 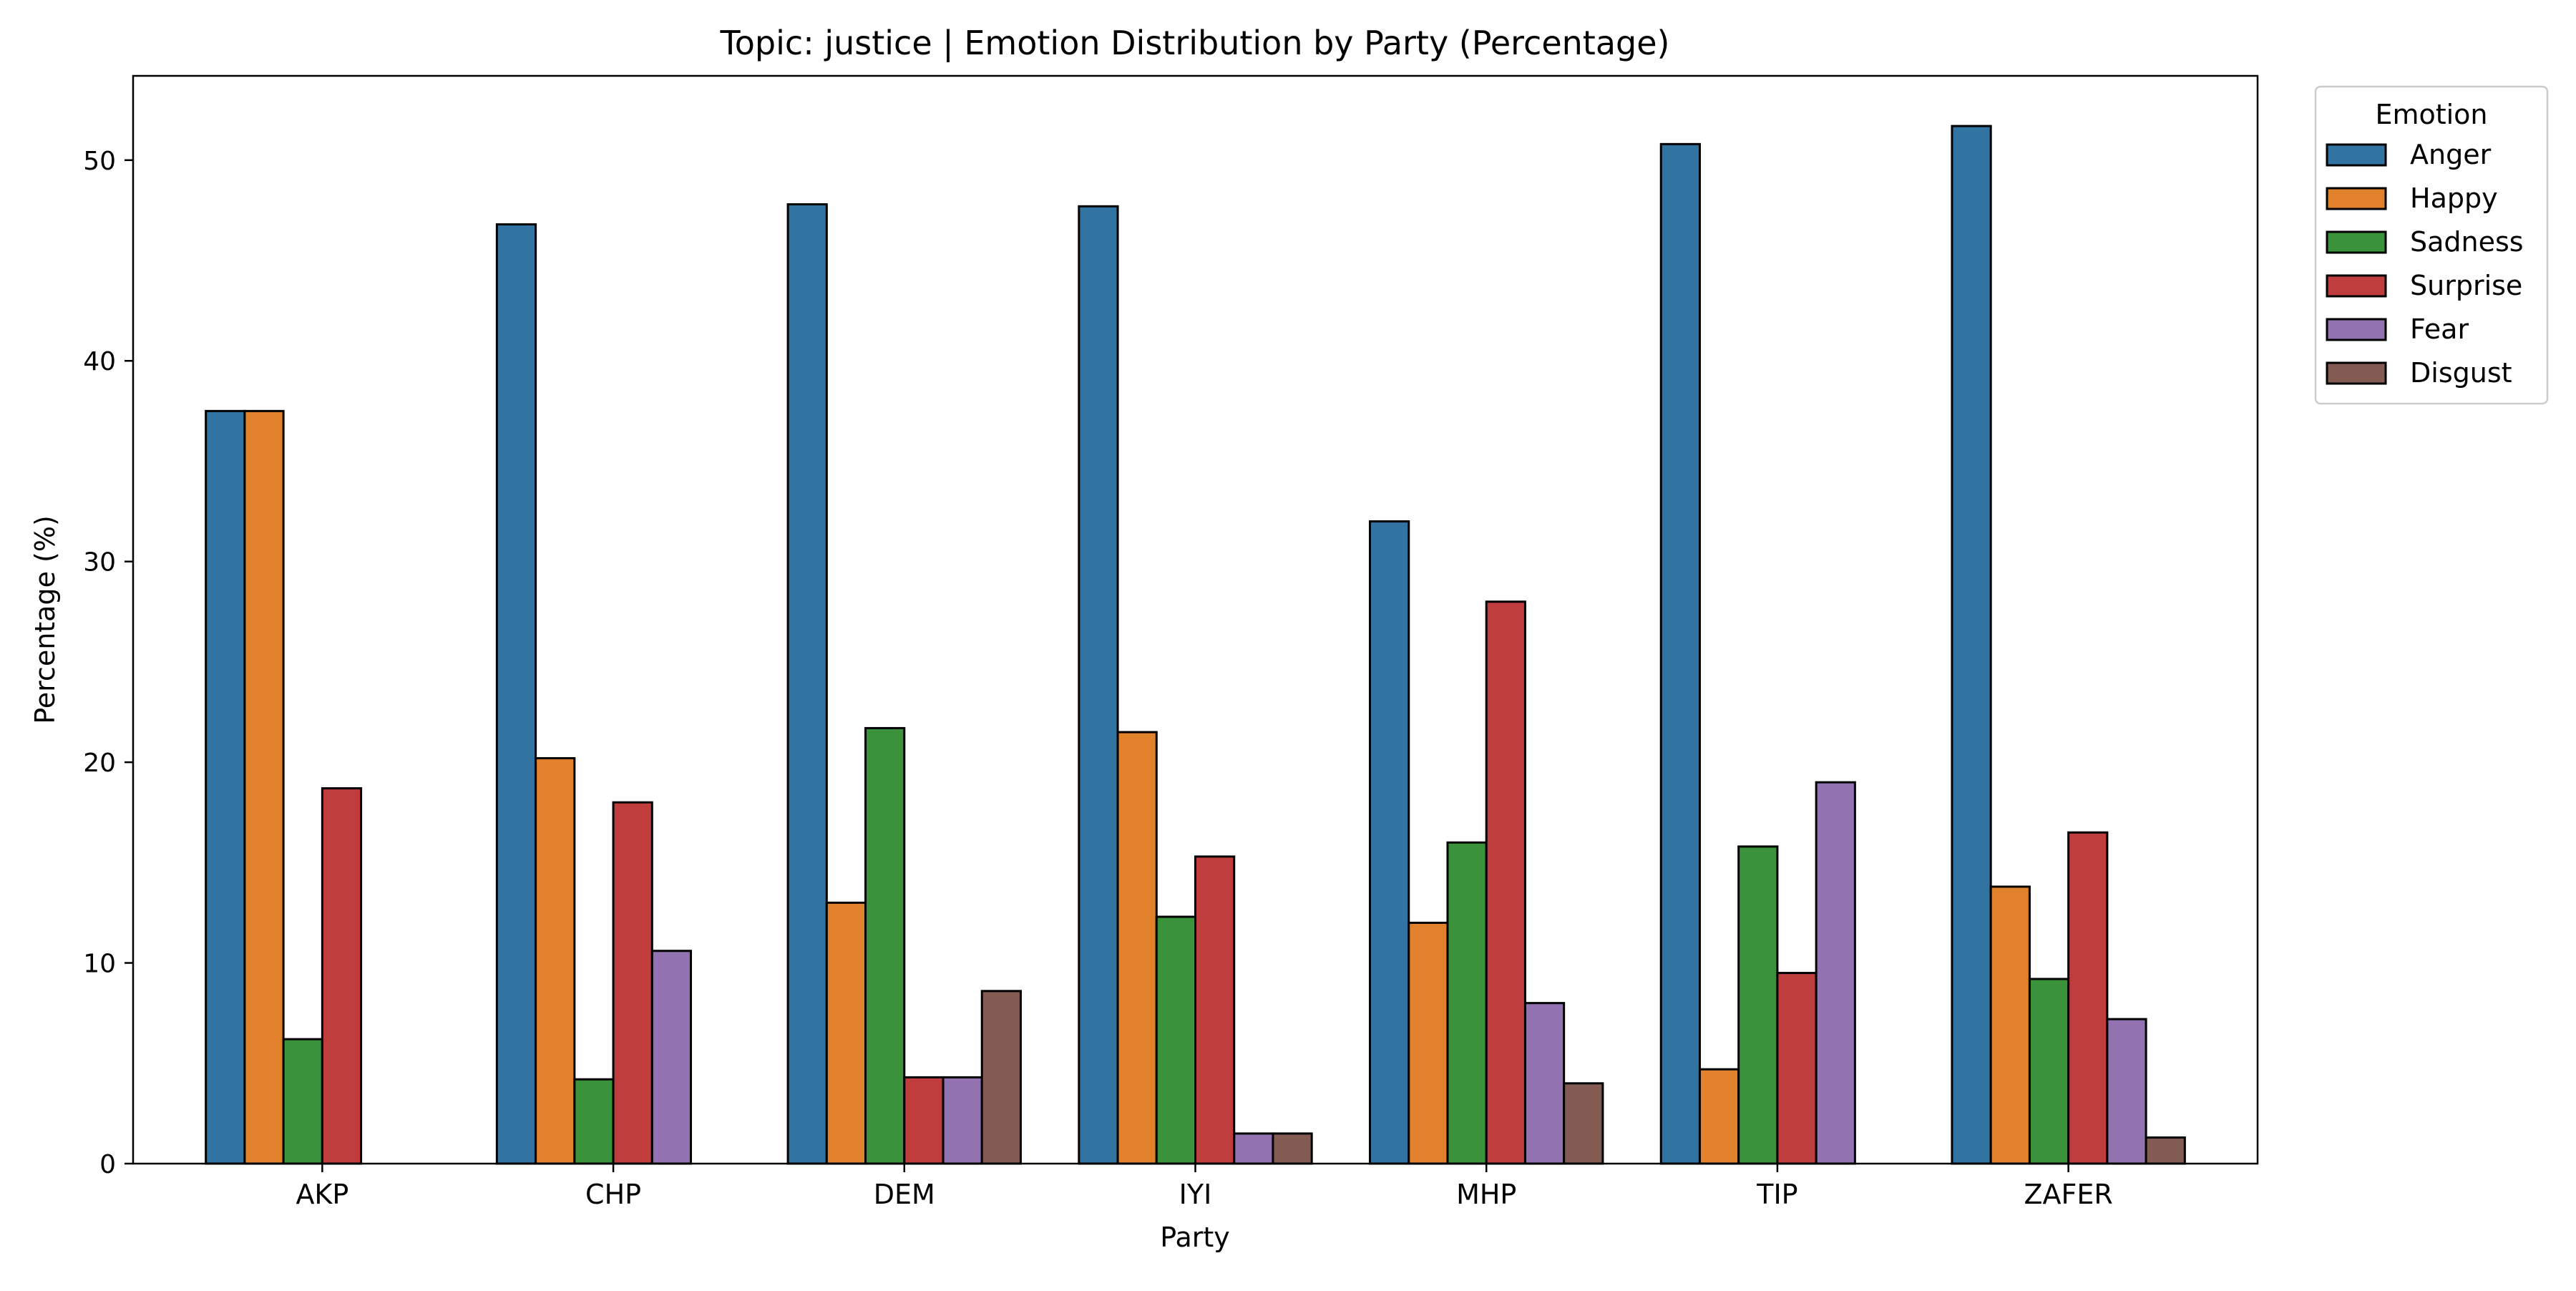 I want to click on bar-sadness-iyi, so click(x=1176, y=1040).